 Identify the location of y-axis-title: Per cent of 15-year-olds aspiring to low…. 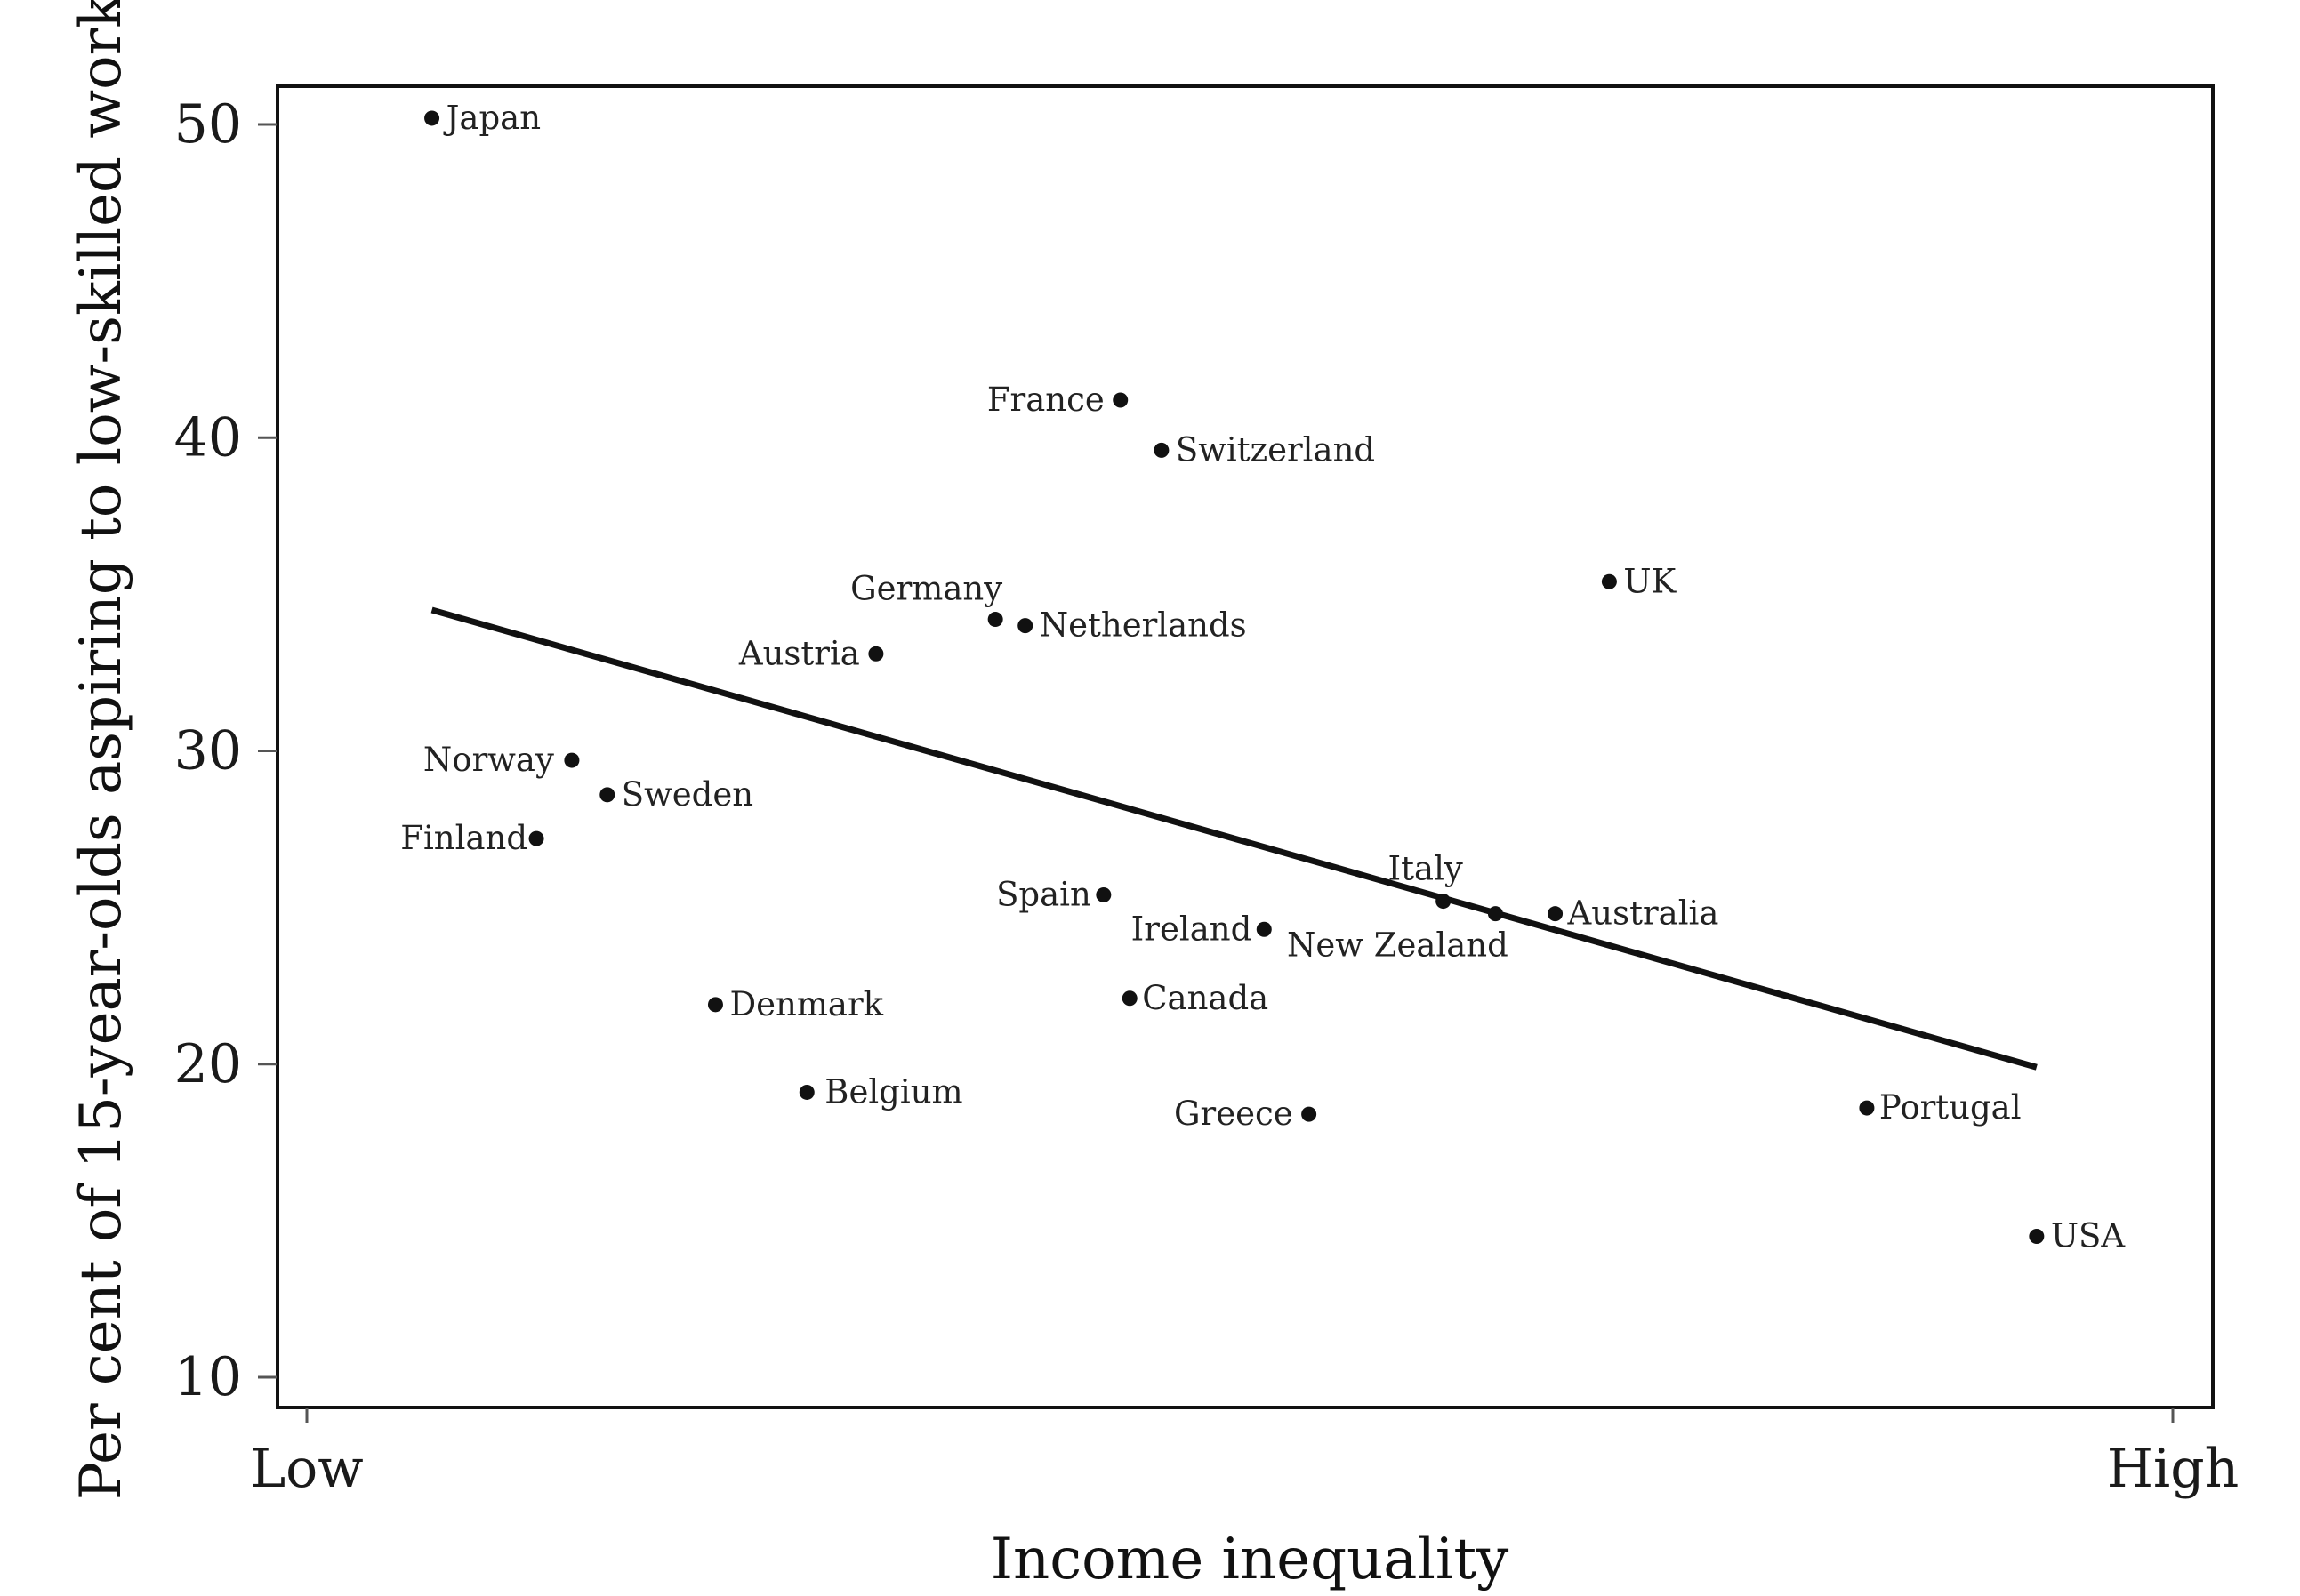
(101, 750).